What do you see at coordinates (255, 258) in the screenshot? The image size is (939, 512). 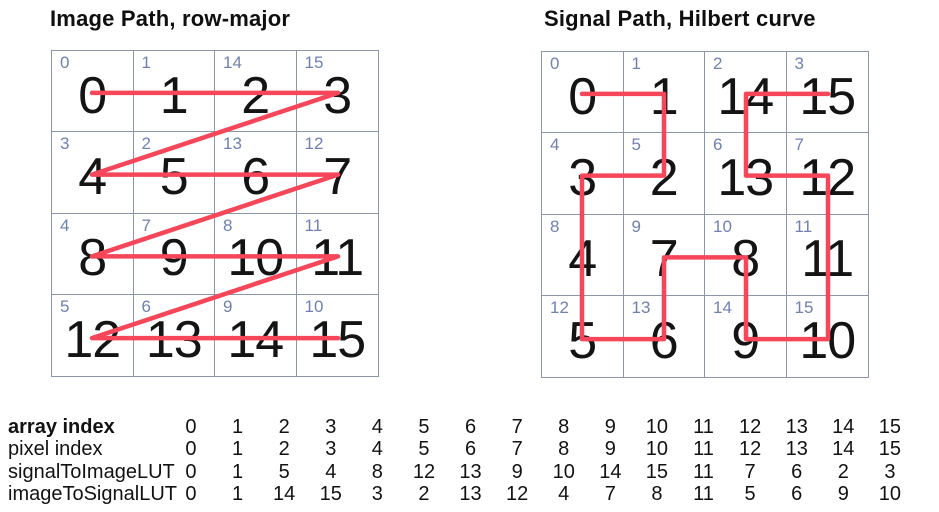 I see `cell-number: 10` at bounding box center [255, 258].